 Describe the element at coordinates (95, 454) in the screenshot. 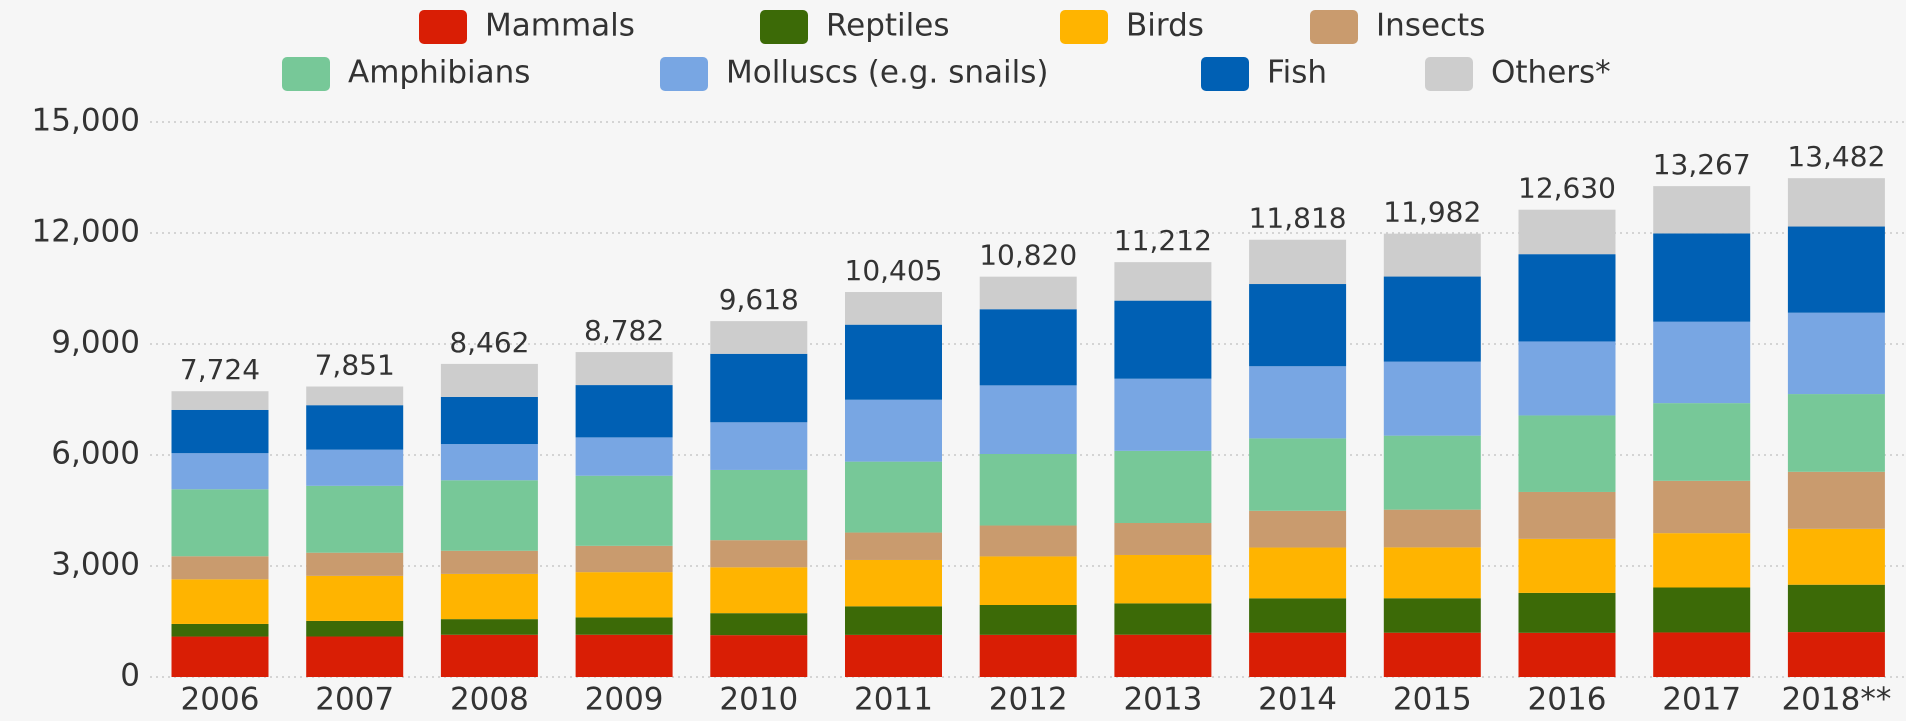

I see `y-tick-label: 6,000` at that location.